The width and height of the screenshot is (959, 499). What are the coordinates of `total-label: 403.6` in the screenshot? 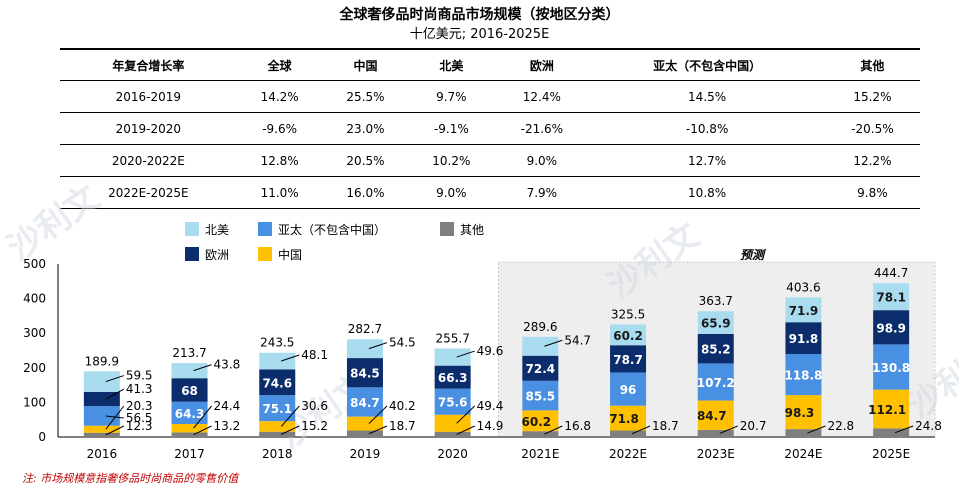 It's located at (803, 287).